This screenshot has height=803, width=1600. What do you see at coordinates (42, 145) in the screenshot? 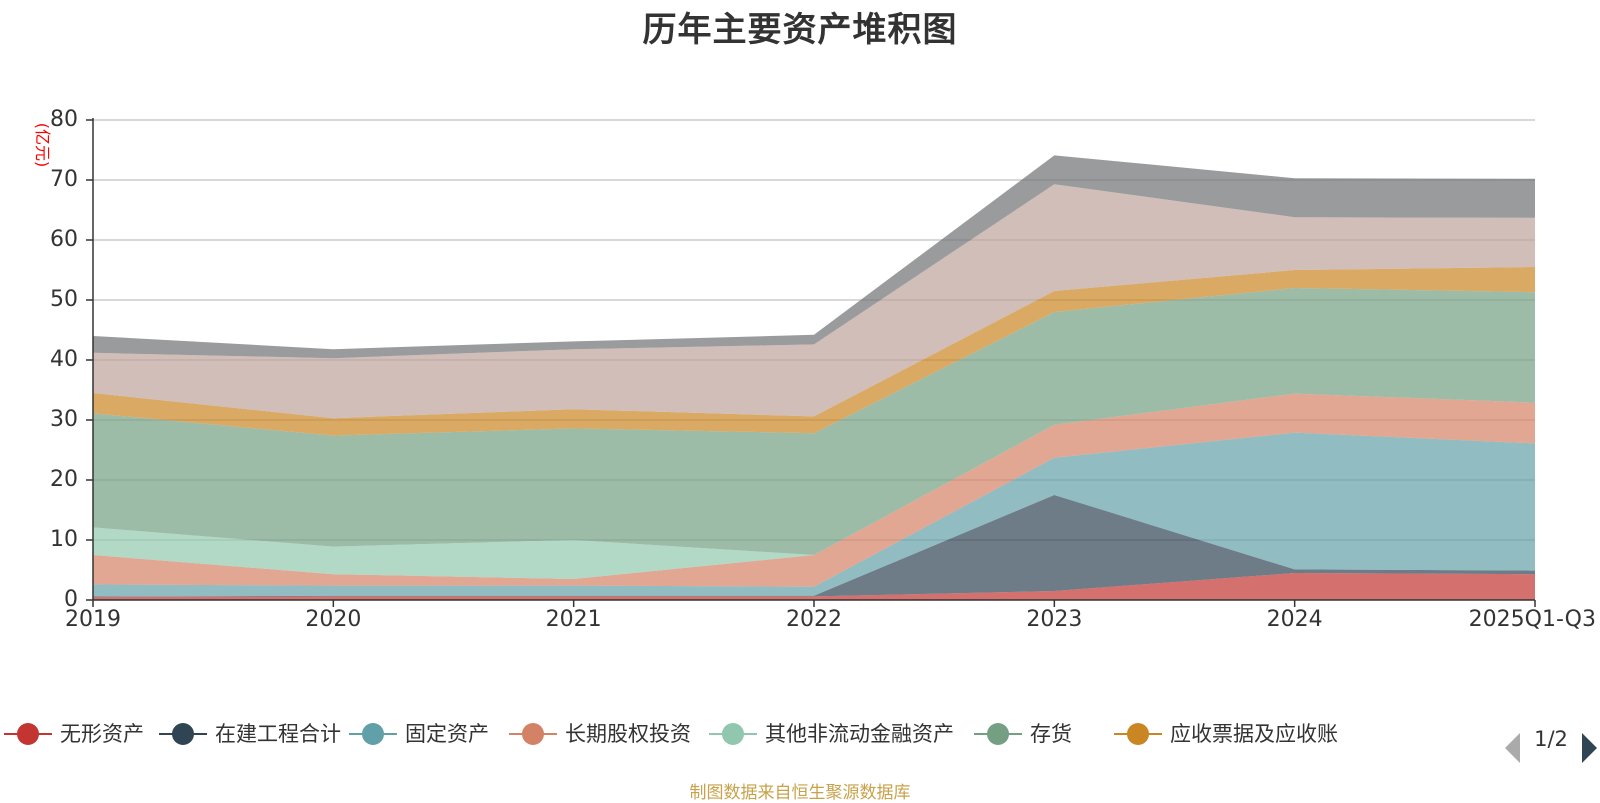
I see `y-axis-unit-label: (亿元)` at bounding box center [42, 145].